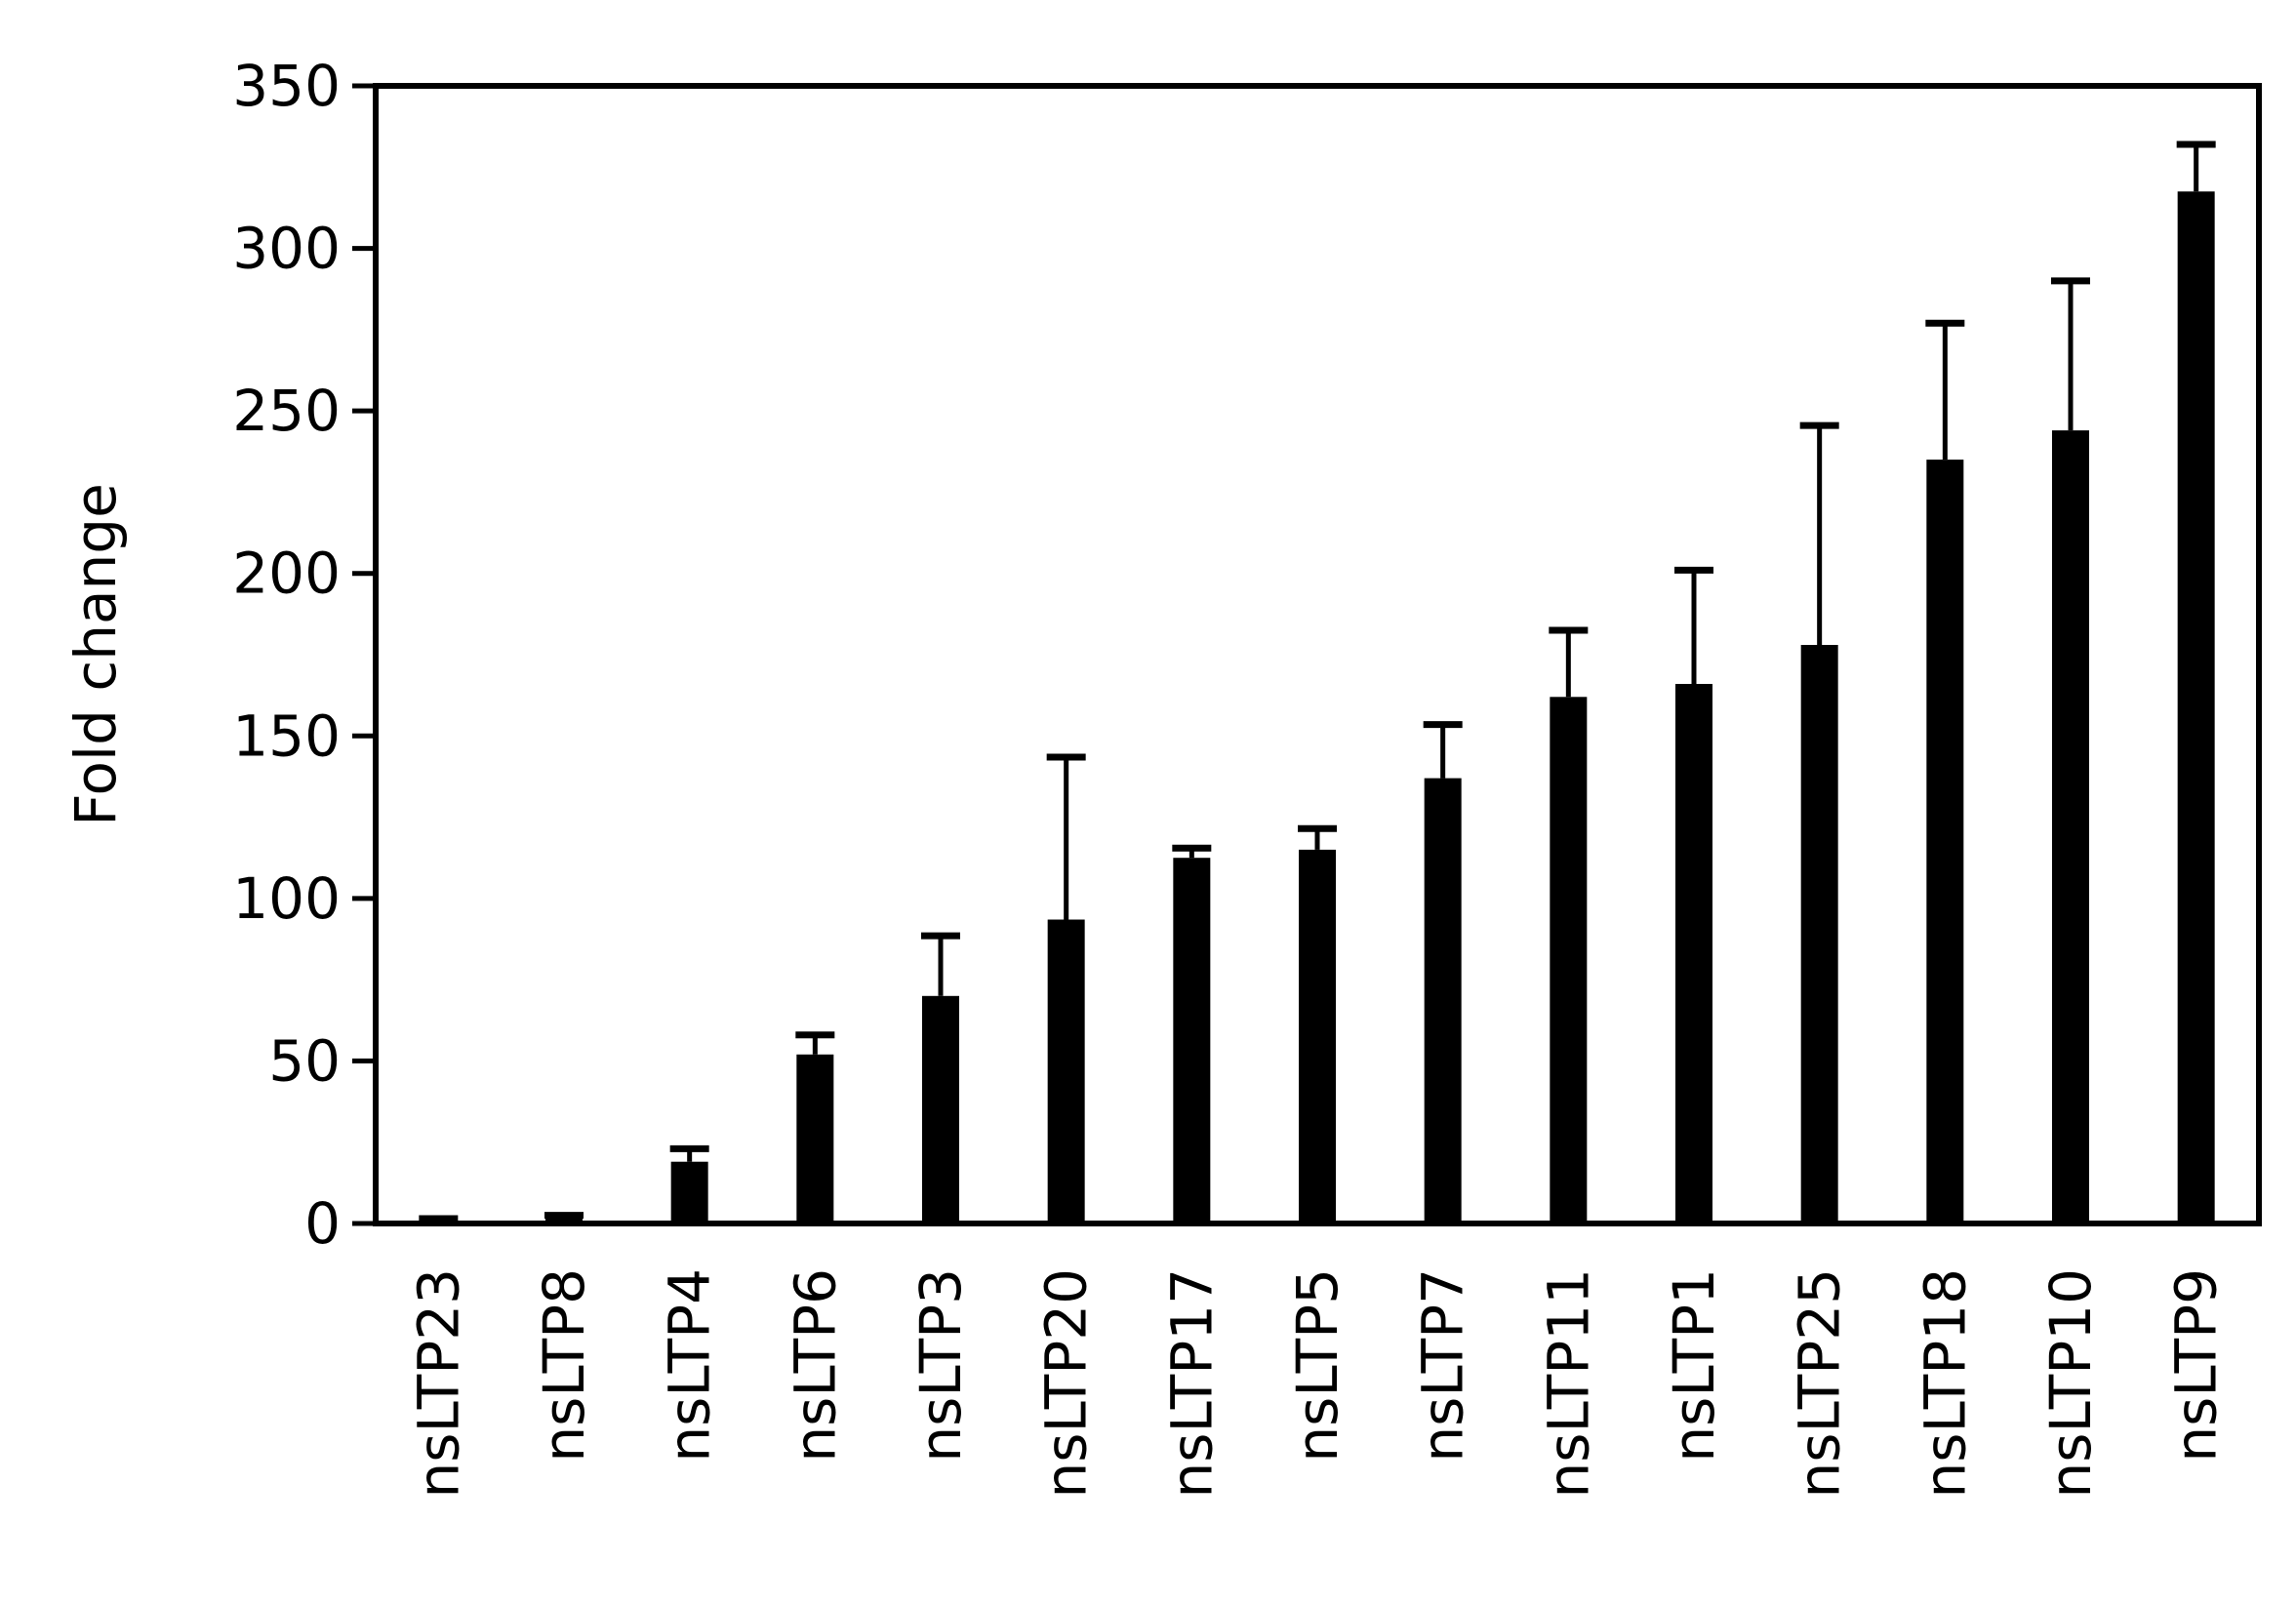  Describe the element at coordinates (2196, 1366) in the screenshot. I see `x-tick-label: nsLTP9` at that location.